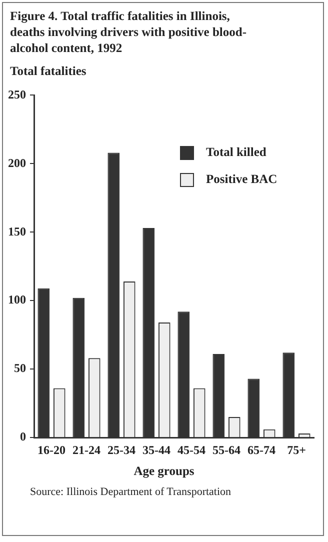 This screenshot has width=328, height=542. I want to click on y-tick-label: 100, so click(17, 299).